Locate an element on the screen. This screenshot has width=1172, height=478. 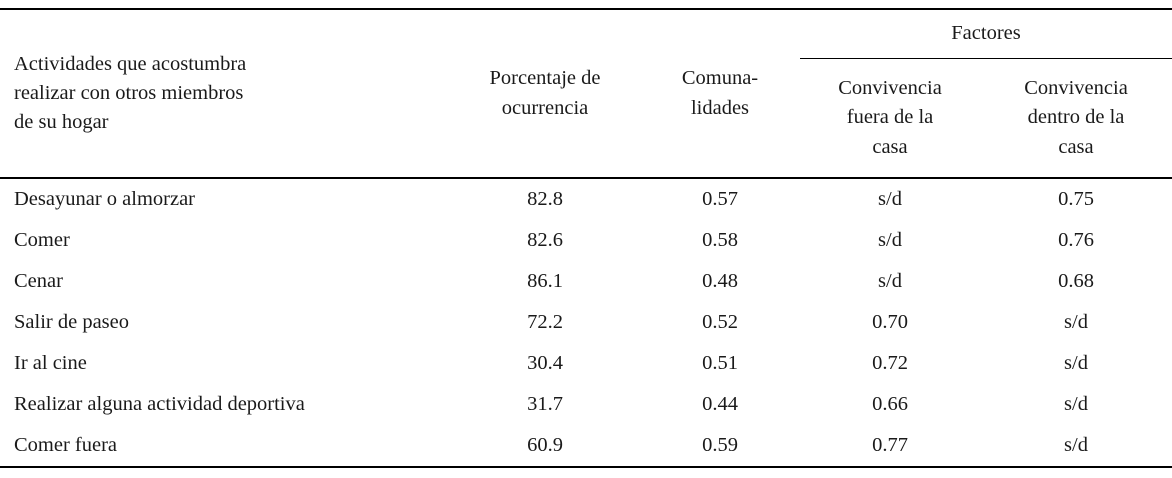
factor-outside-header: Convivencia fuera de la casa is located at coordinates (890, 118).